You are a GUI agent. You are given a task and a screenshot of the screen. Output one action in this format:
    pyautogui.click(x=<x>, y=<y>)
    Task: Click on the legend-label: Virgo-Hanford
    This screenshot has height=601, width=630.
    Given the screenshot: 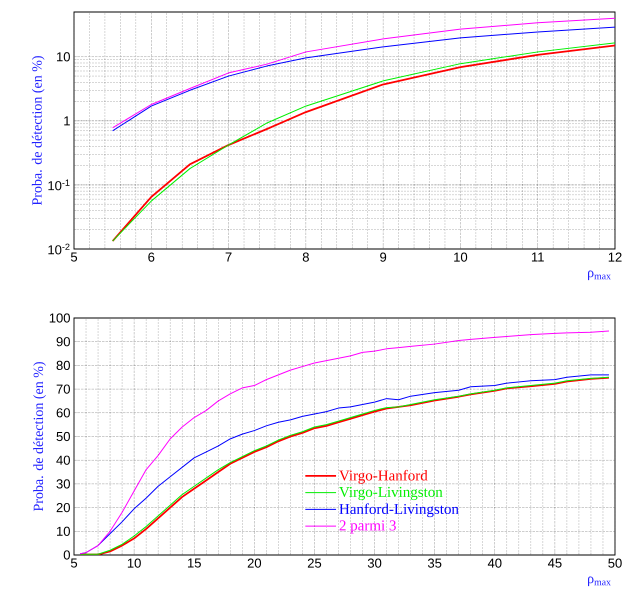 What is the action you would take?
    pyautogui.click(x=383, y=477)
    